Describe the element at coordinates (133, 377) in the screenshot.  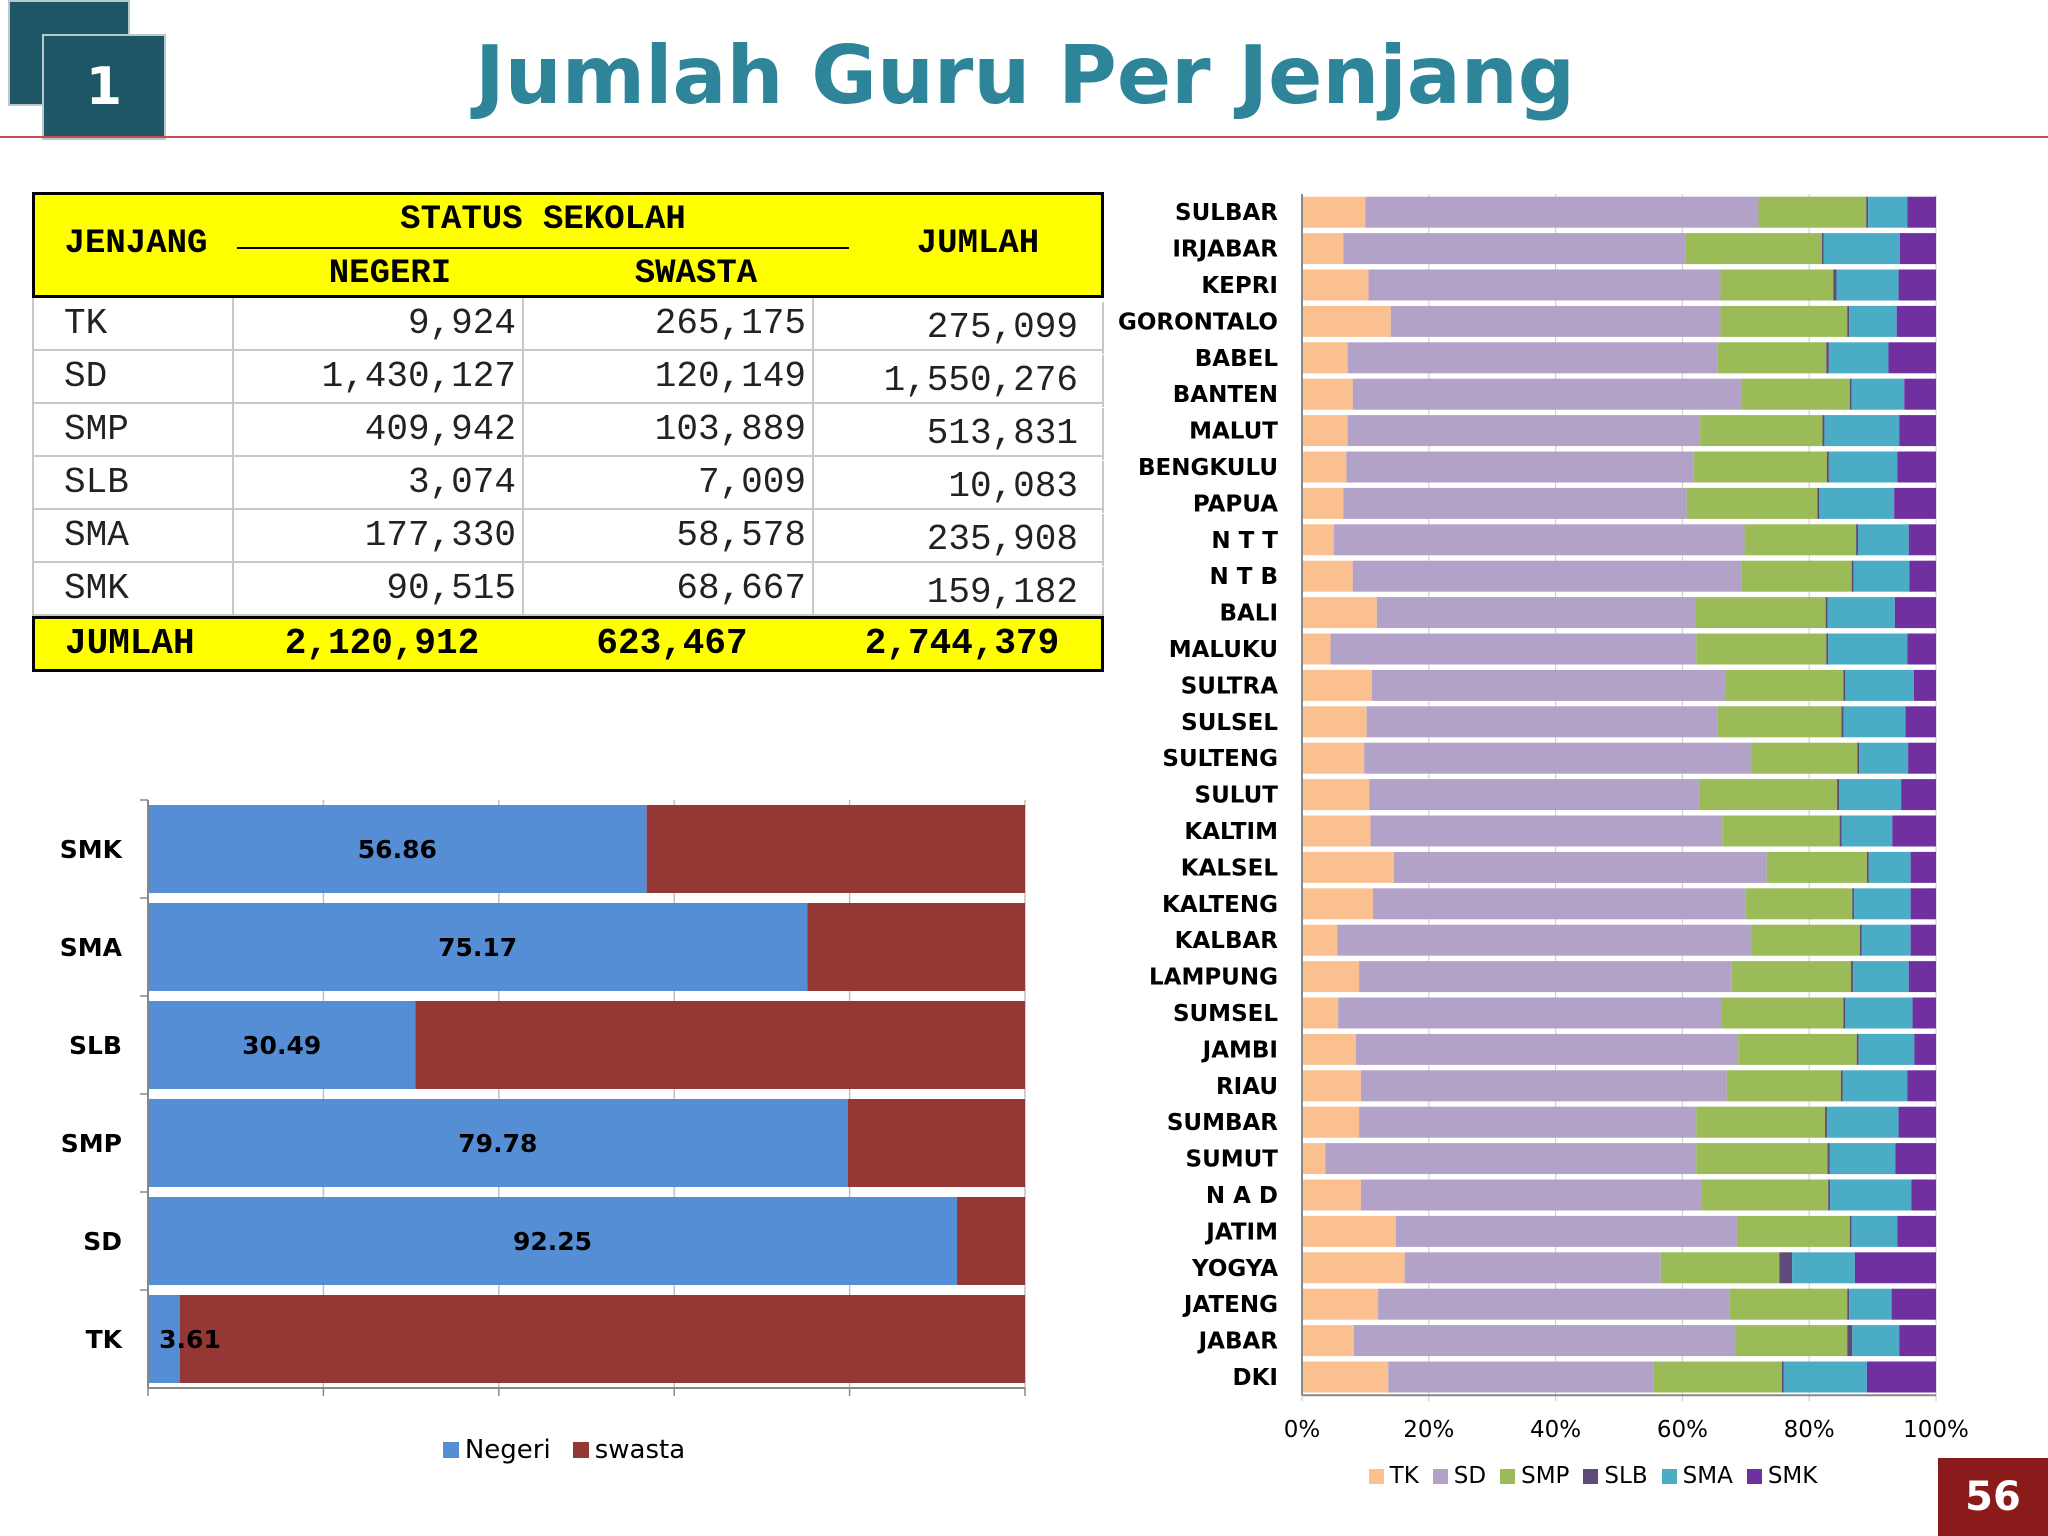
I see `cell-jenjang: SD` at that location.